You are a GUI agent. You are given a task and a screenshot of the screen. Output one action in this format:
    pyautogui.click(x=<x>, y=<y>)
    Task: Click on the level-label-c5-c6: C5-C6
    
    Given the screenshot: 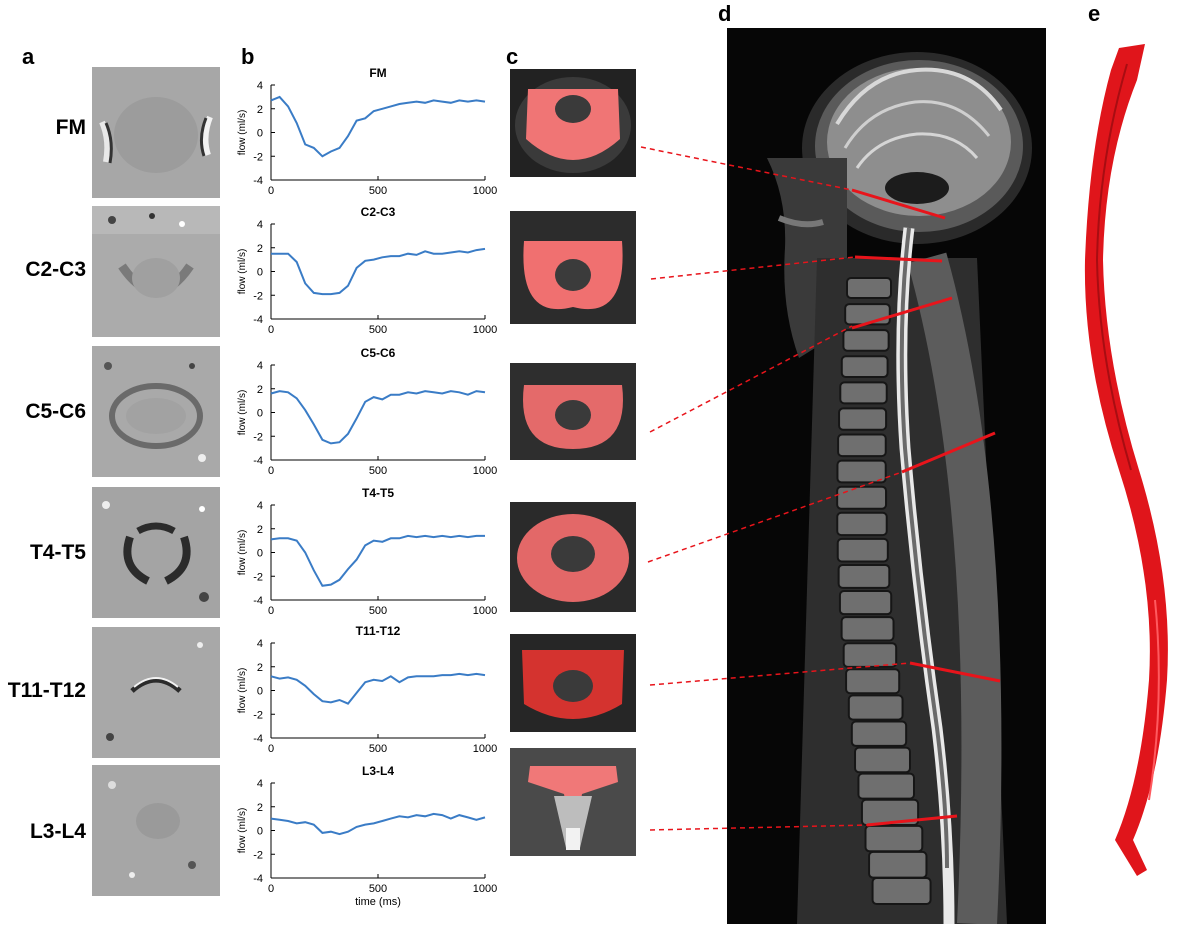 What is the action you would take?
    pyautogui.click(x=55, y=411)
    